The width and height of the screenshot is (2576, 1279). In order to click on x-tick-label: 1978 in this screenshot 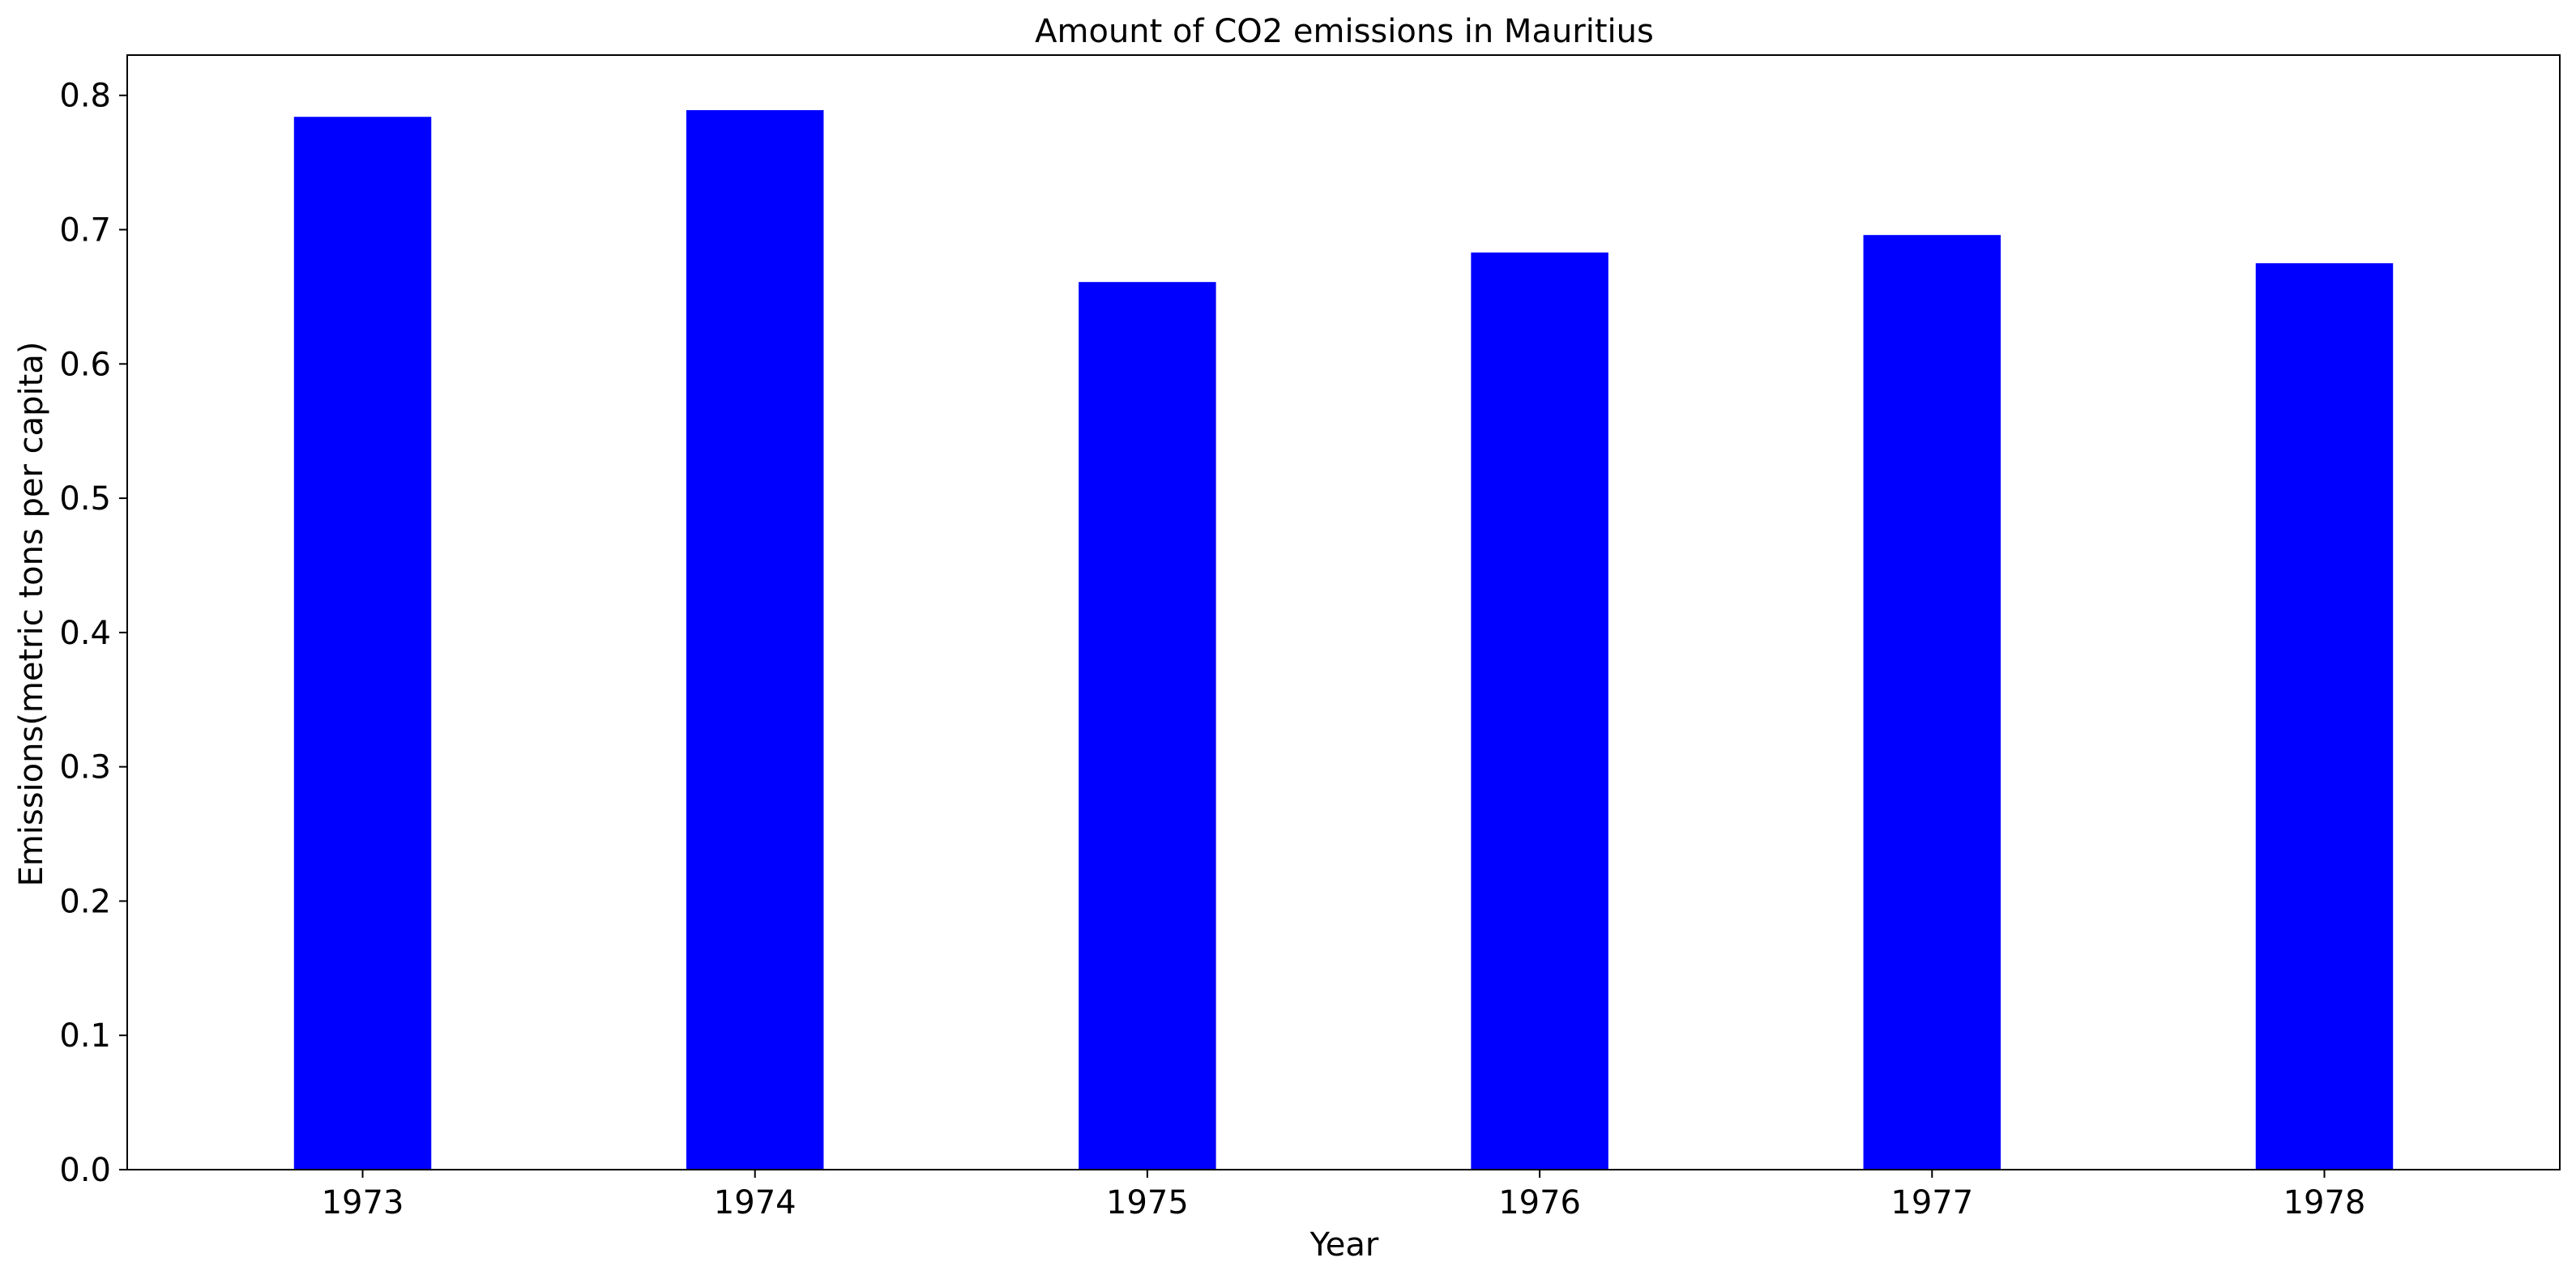, I will do `click(2324, 1202)`.